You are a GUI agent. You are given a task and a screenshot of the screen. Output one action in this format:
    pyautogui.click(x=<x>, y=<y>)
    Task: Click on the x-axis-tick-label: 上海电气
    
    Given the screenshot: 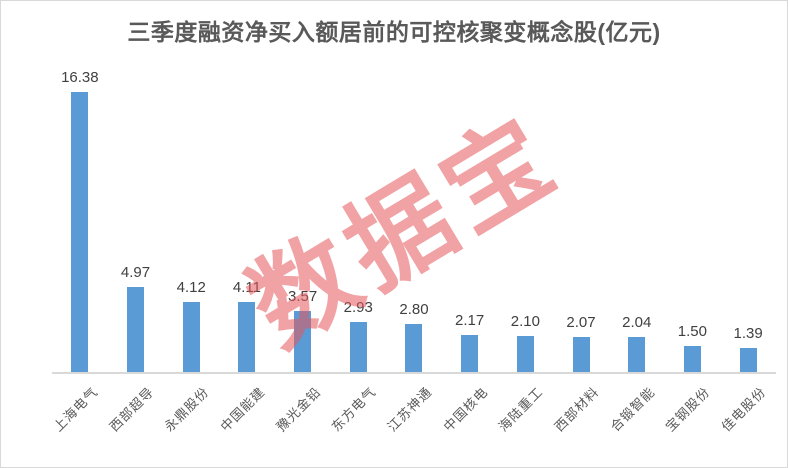 What is the action you would take?
    pyautogui.click(x=75, y=409)
    